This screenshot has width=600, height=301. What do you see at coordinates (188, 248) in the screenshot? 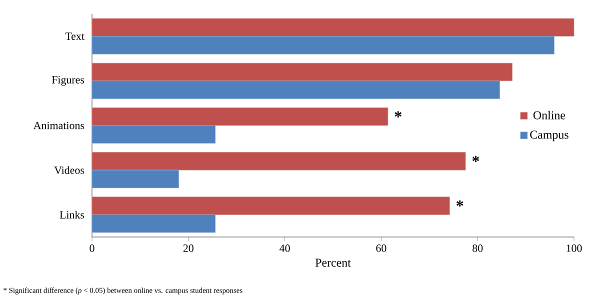
I see `x-tick-label: 20` at bounding box center [188, 248].